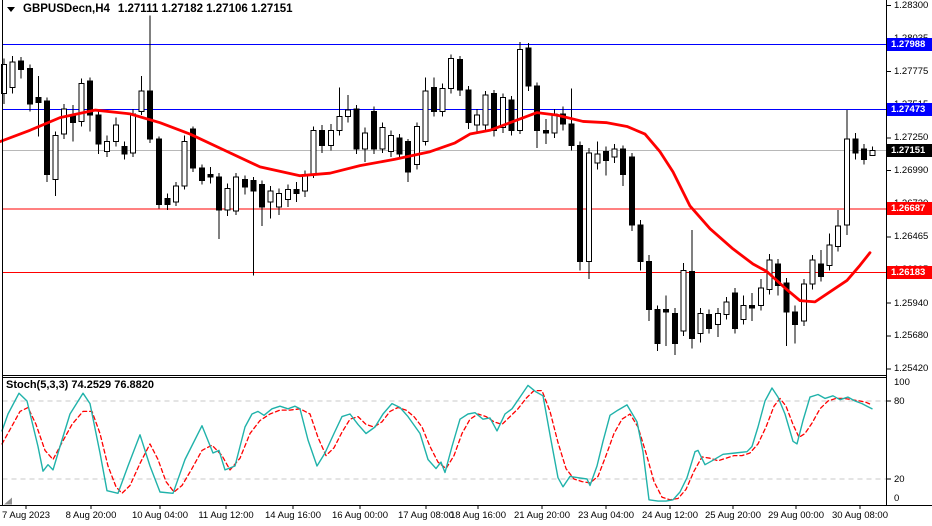  I want to click on price-badge-support-level: 1.26687, so click(909, 209).